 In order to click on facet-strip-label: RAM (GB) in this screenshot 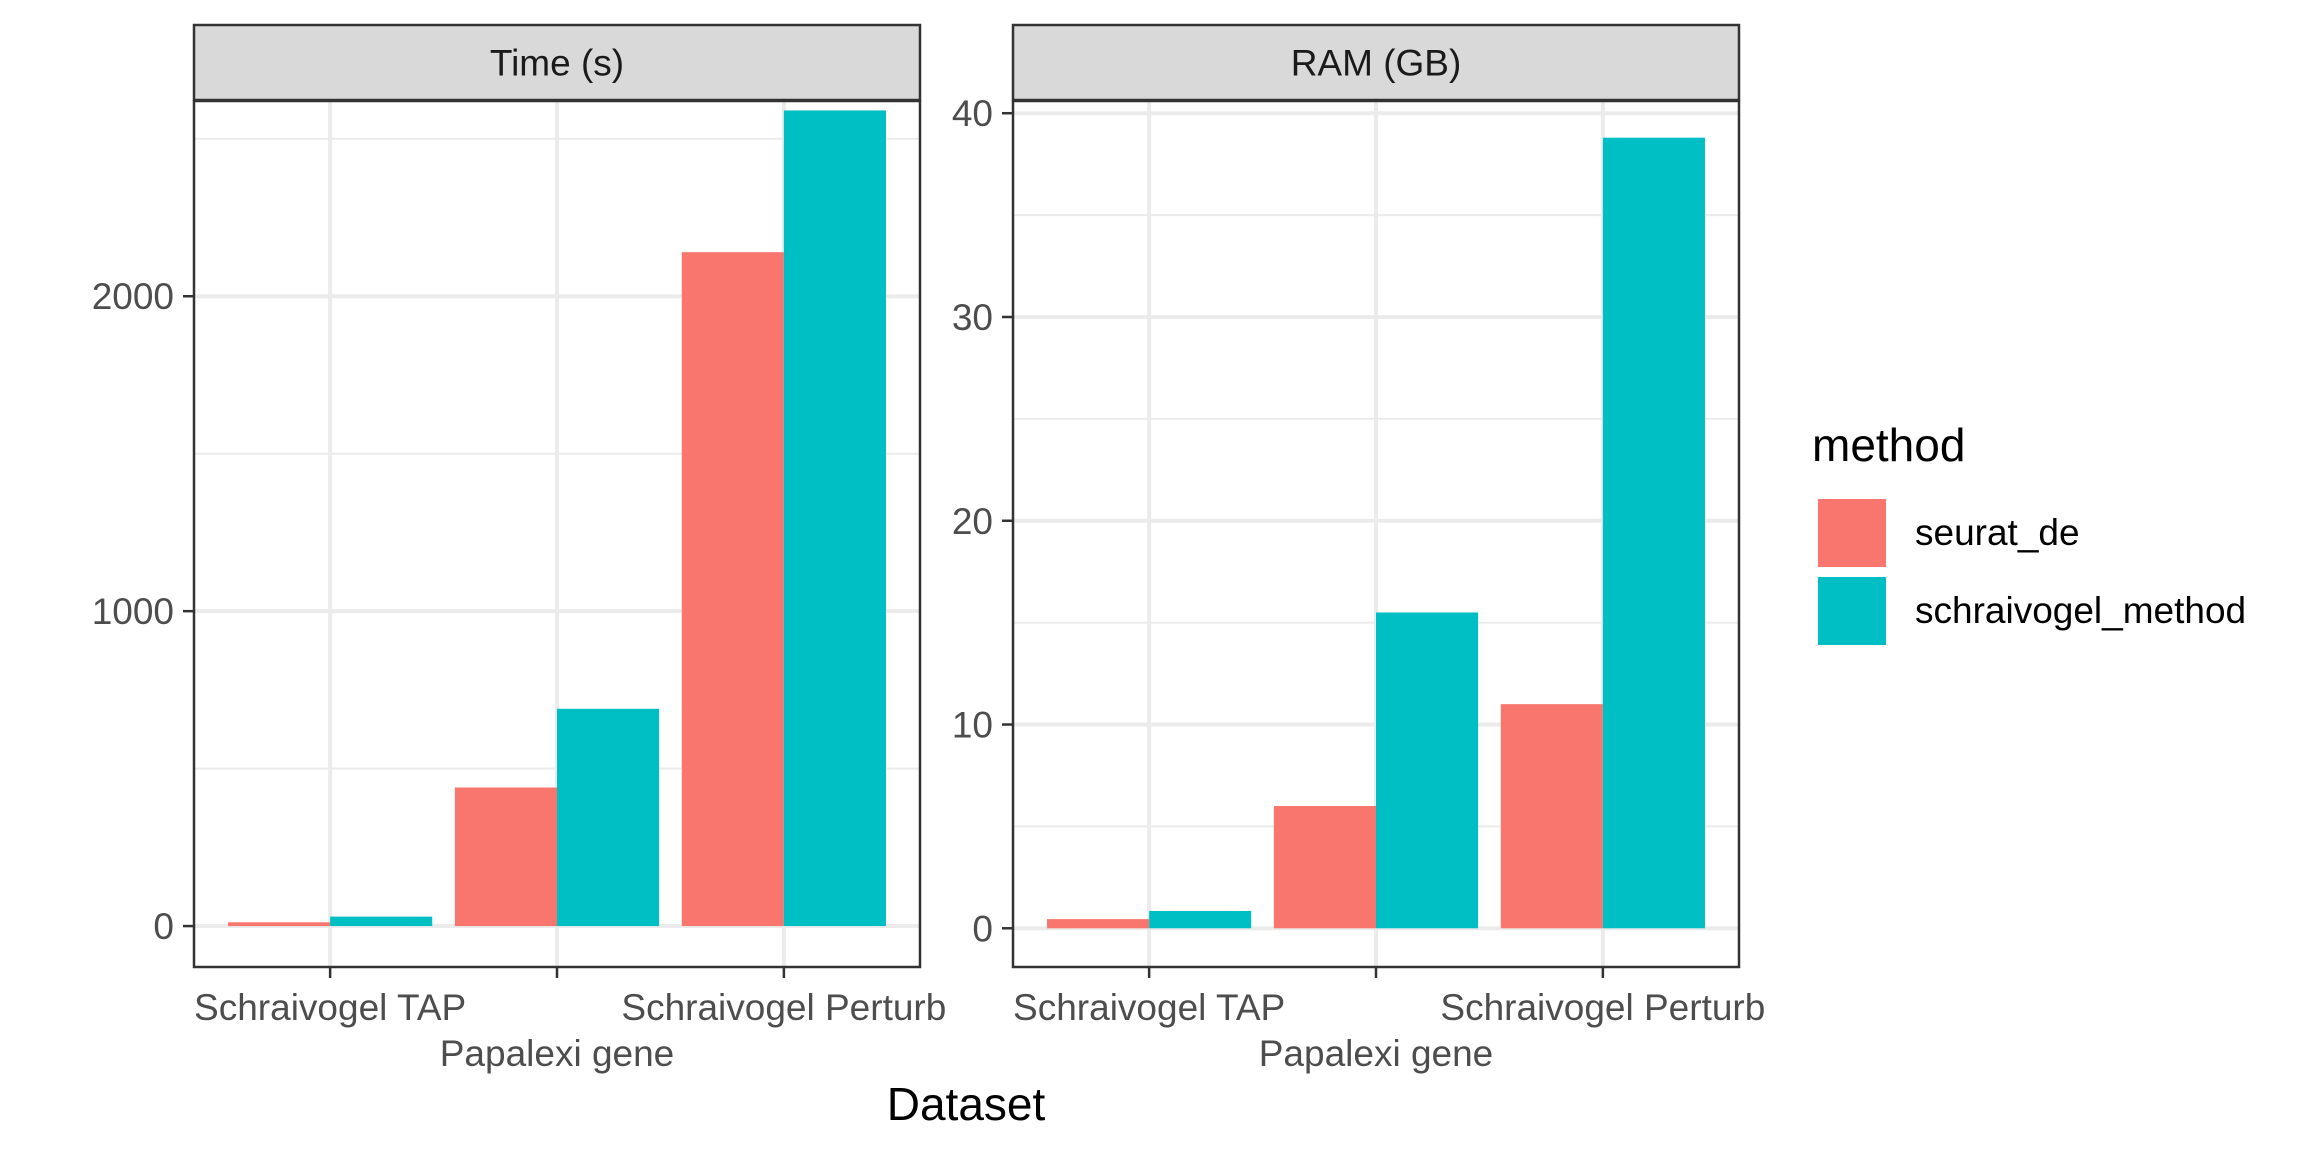, I will do `click(1376, 63)`.